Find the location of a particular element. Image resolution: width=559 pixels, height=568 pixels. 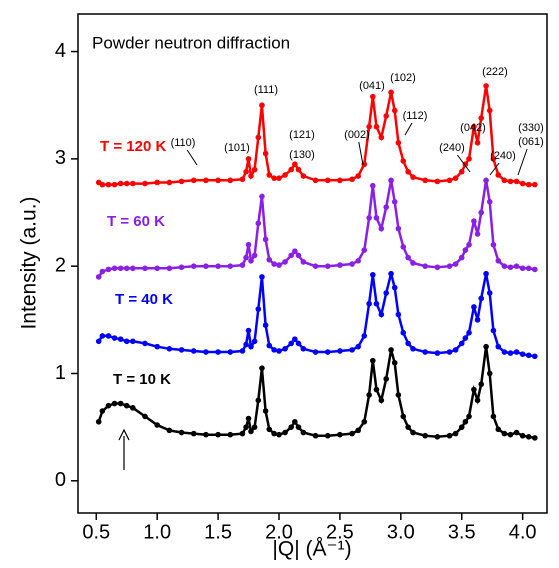

x-tick-label: 1.0 is located at coordinates (157, 532).